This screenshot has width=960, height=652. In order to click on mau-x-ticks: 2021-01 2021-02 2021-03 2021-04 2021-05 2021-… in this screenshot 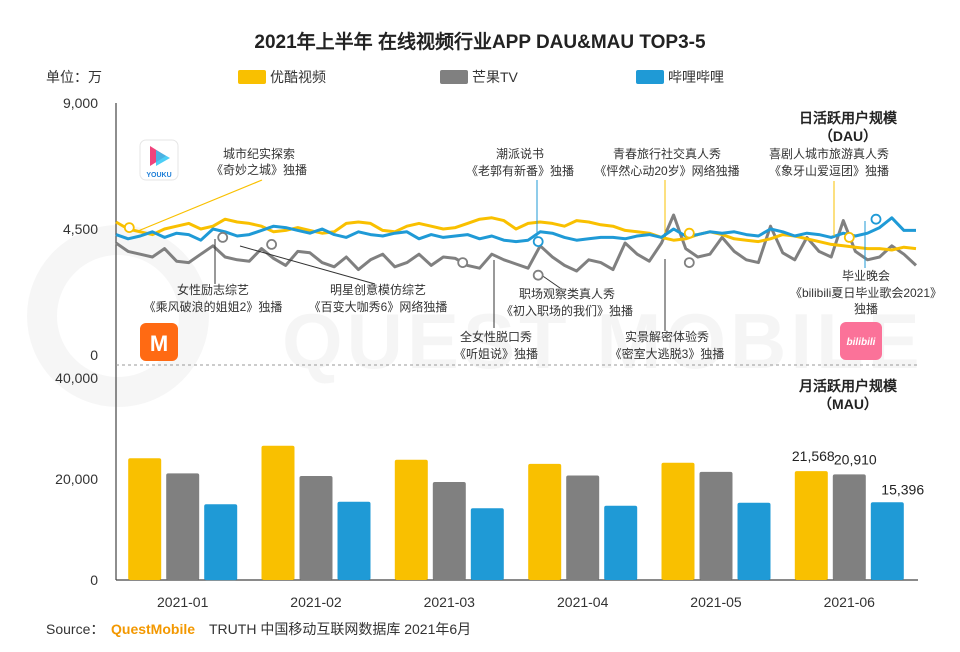, I will do `click(516, 602)`.